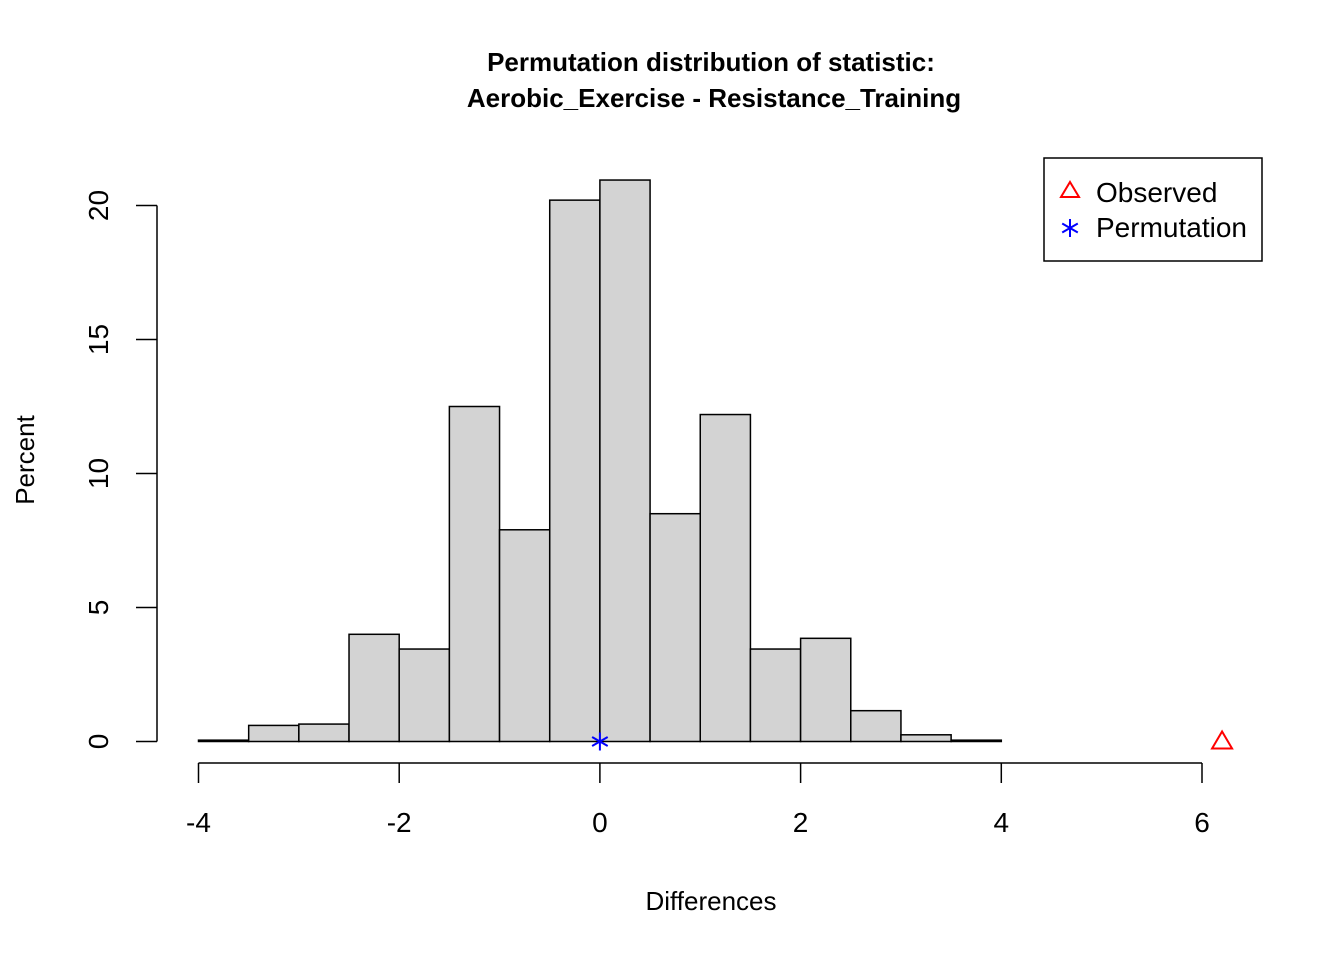 This screenshot has width=1344, height=960. I want to click on x-axis-label: Differences, so click(710, 901).